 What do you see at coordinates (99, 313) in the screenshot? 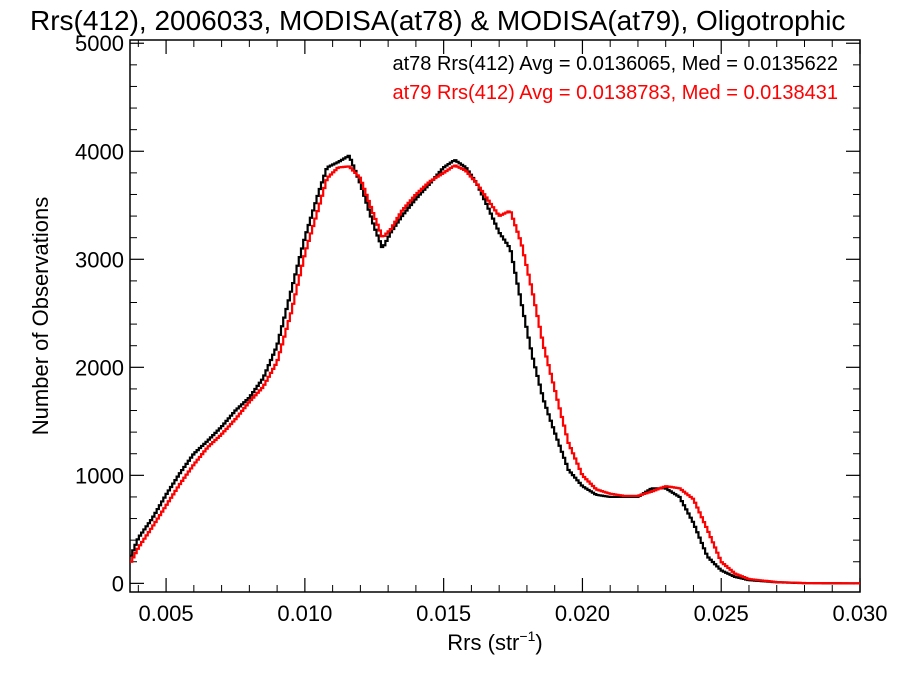
I see `y-tick-labels: 0 1000 2000 3000 4000 5000` at bounding box center [99, 313].